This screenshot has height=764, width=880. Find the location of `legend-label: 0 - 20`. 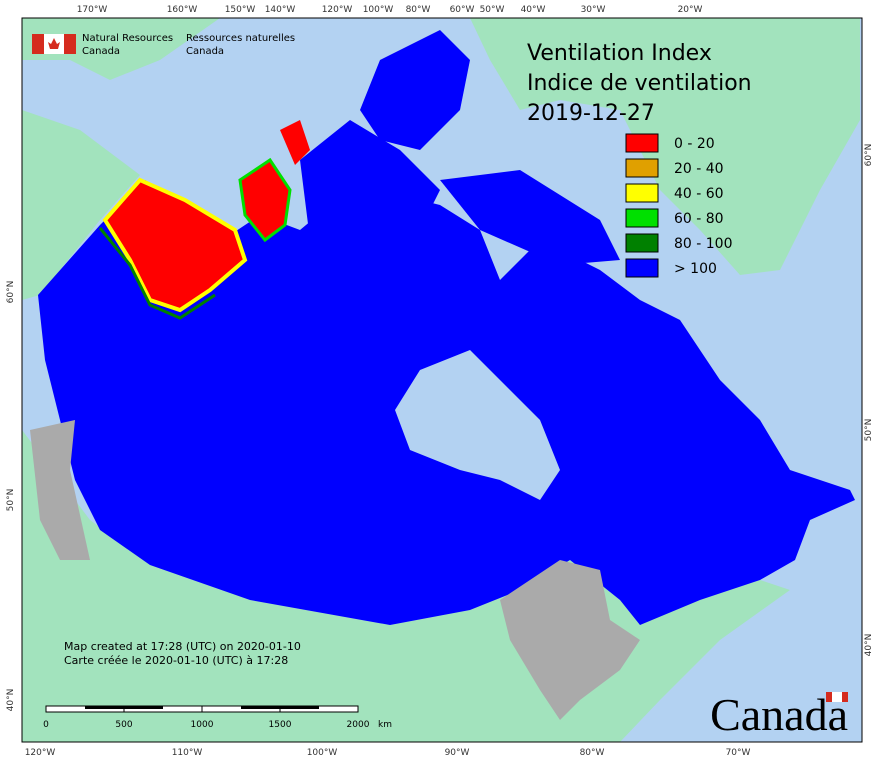

legend-label: 0 - 20 is located at coordinates (694, 144).